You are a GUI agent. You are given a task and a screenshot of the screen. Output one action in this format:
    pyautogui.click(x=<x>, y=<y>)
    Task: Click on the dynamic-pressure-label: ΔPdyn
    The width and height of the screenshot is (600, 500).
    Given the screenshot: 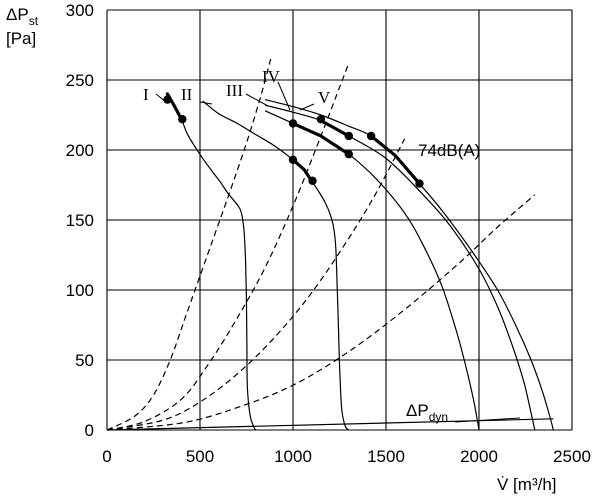 What is the action you would take?
    pyautogui.click(x=427, y=412)
    